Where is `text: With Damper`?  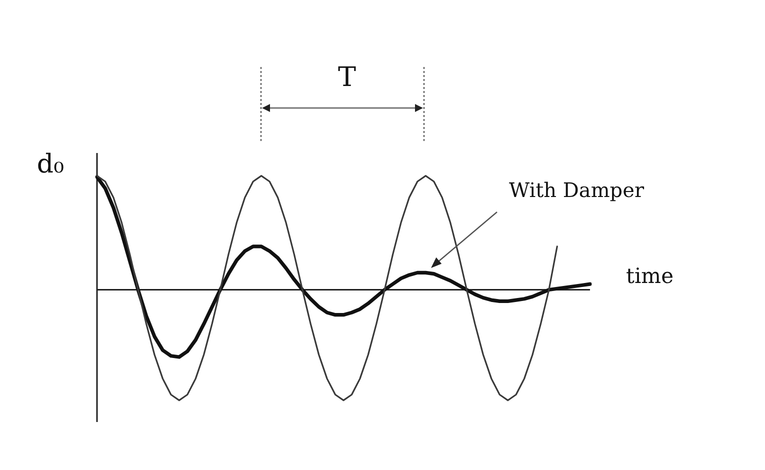 text: With Damper is located at coordinates (576, 190).